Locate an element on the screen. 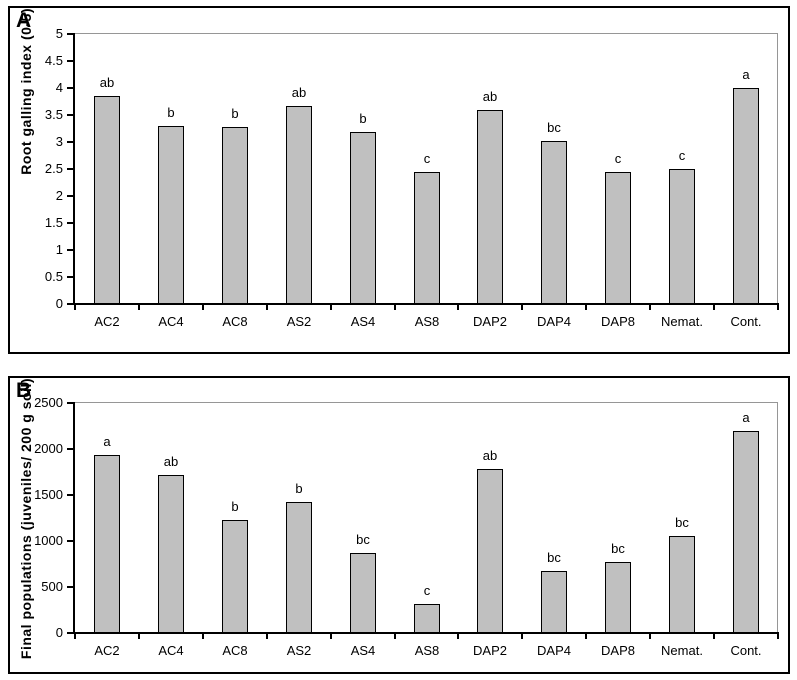 The height and width of the screenshot is (680, 797). y-tick-label: 2500 is located at coordinates (48, 402).